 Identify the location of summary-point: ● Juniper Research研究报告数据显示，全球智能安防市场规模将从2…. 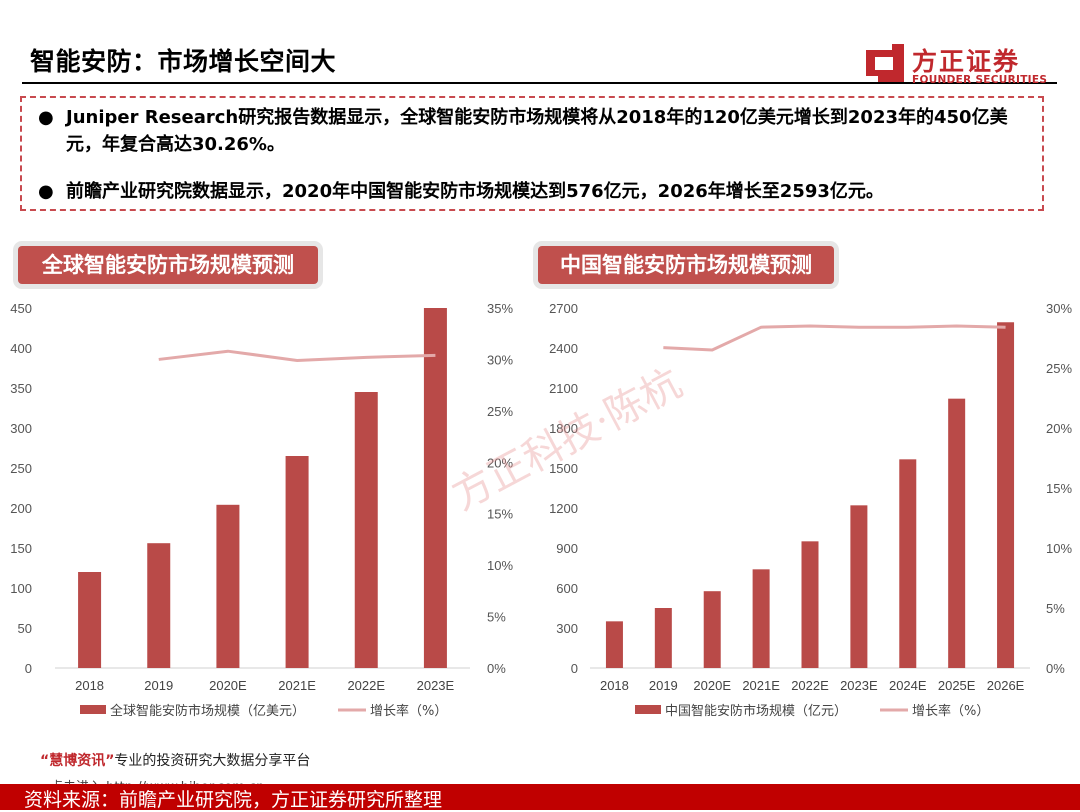
(535, 132).